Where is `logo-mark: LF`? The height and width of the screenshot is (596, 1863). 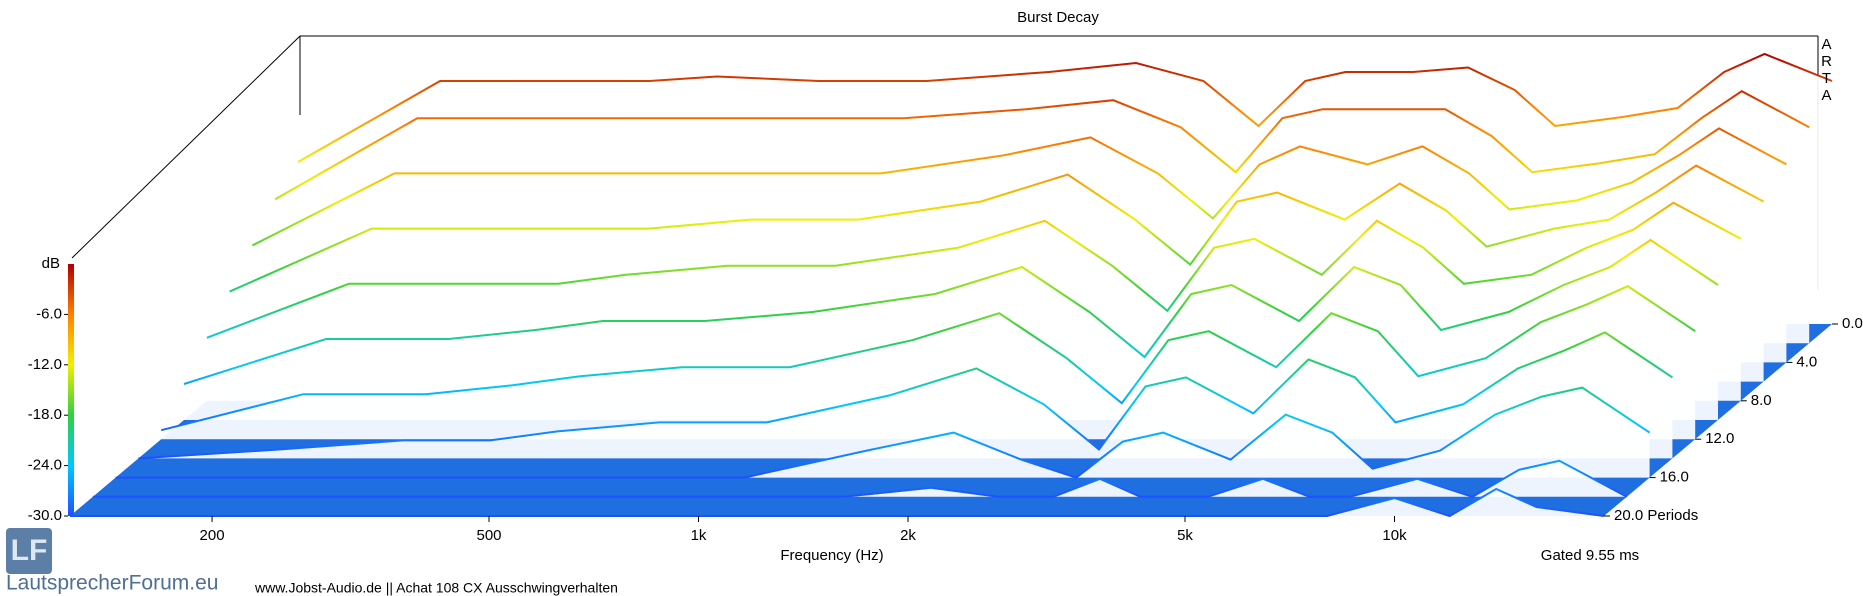 logo-mark: LF is located at coordinates (29, 550).